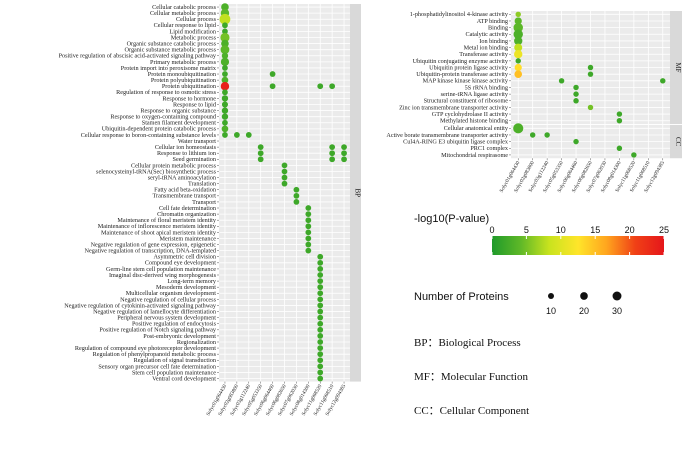 The width and height of the screenshot is (685, 462). Describe the element at coordinates (169, 68) in the screenshot. I see `y-tick-label: Protein import into peroxisome matrix` at that location.